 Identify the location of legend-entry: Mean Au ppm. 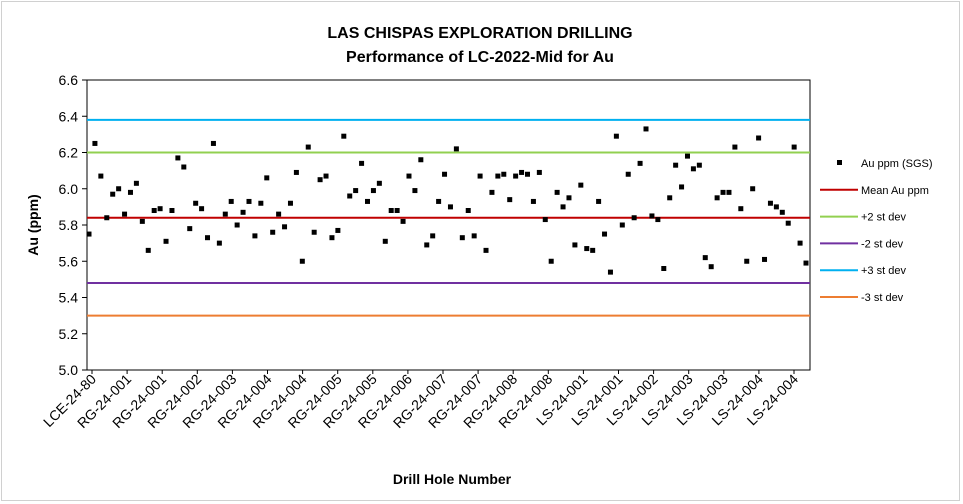
(895, 191).